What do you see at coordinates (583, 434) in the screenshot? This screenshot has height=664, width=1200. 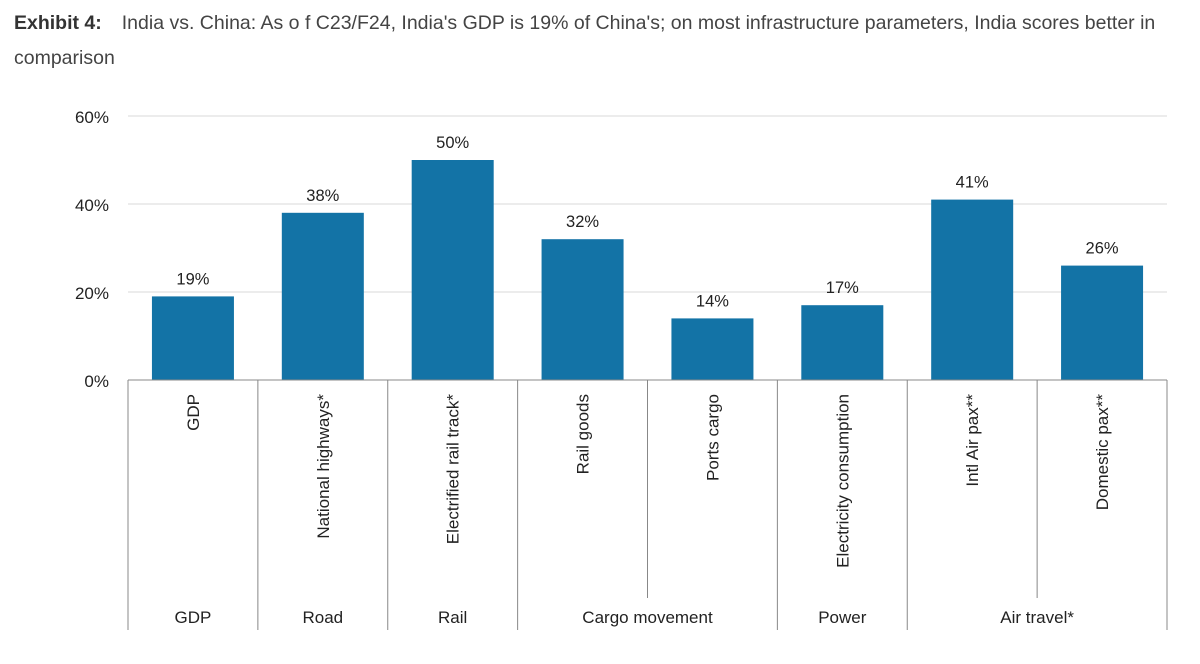 I see `category-label: Rail goods` at bounding box center [583, 434].